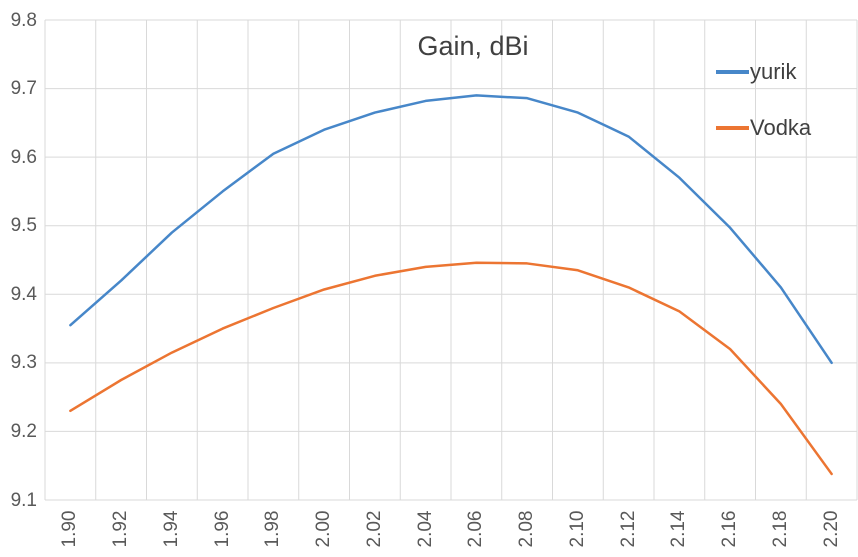  I want to click on y-axis-tick-label: 9.5, so click(23, 226).